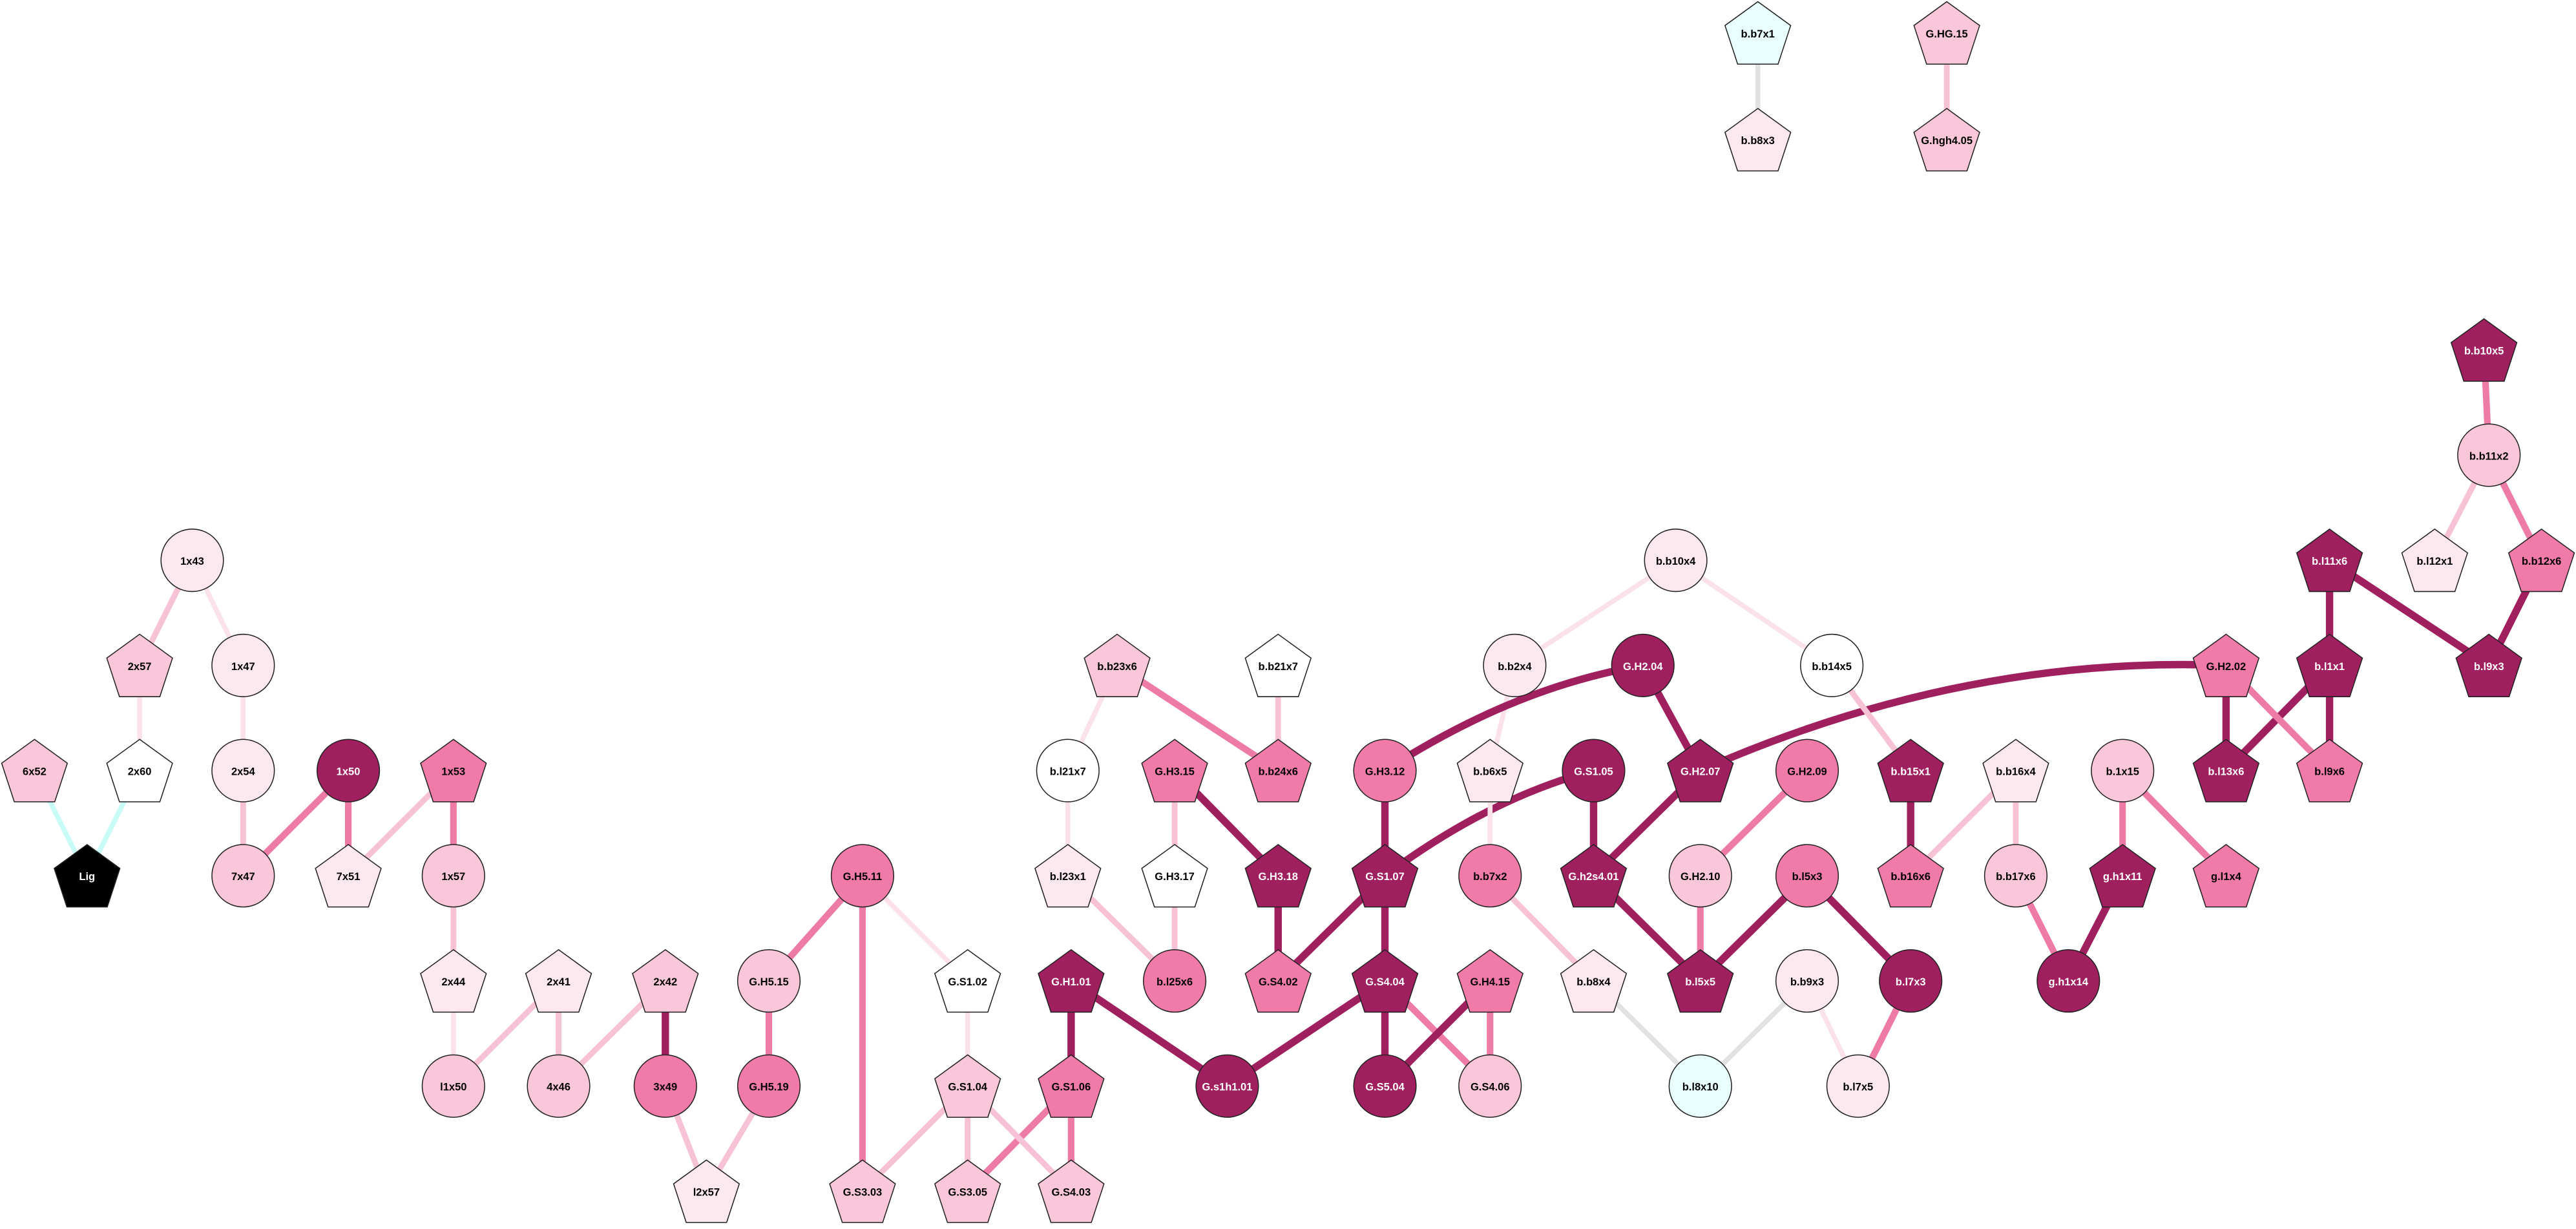 This screenshot has height=1229, width=2576. I want to click on node: G.H1.01, so click(1071, 981).